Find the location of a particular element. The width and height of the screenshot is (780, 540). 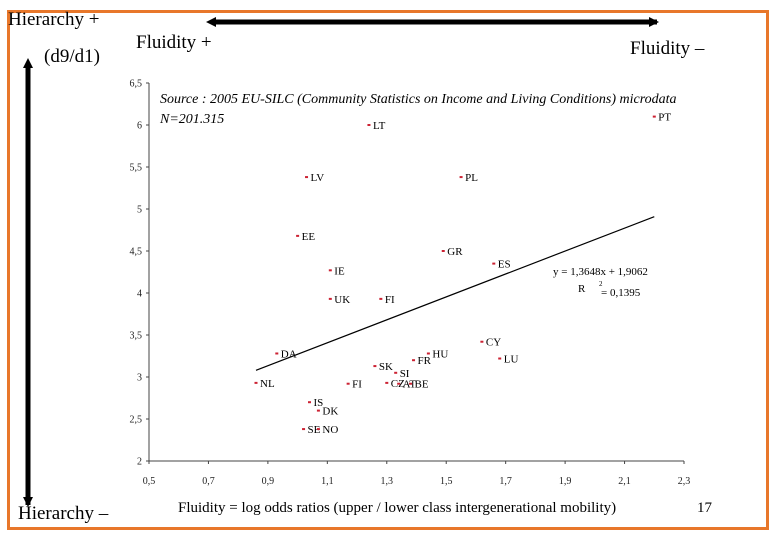

point-label: LT is located at coordinates (379, 126).